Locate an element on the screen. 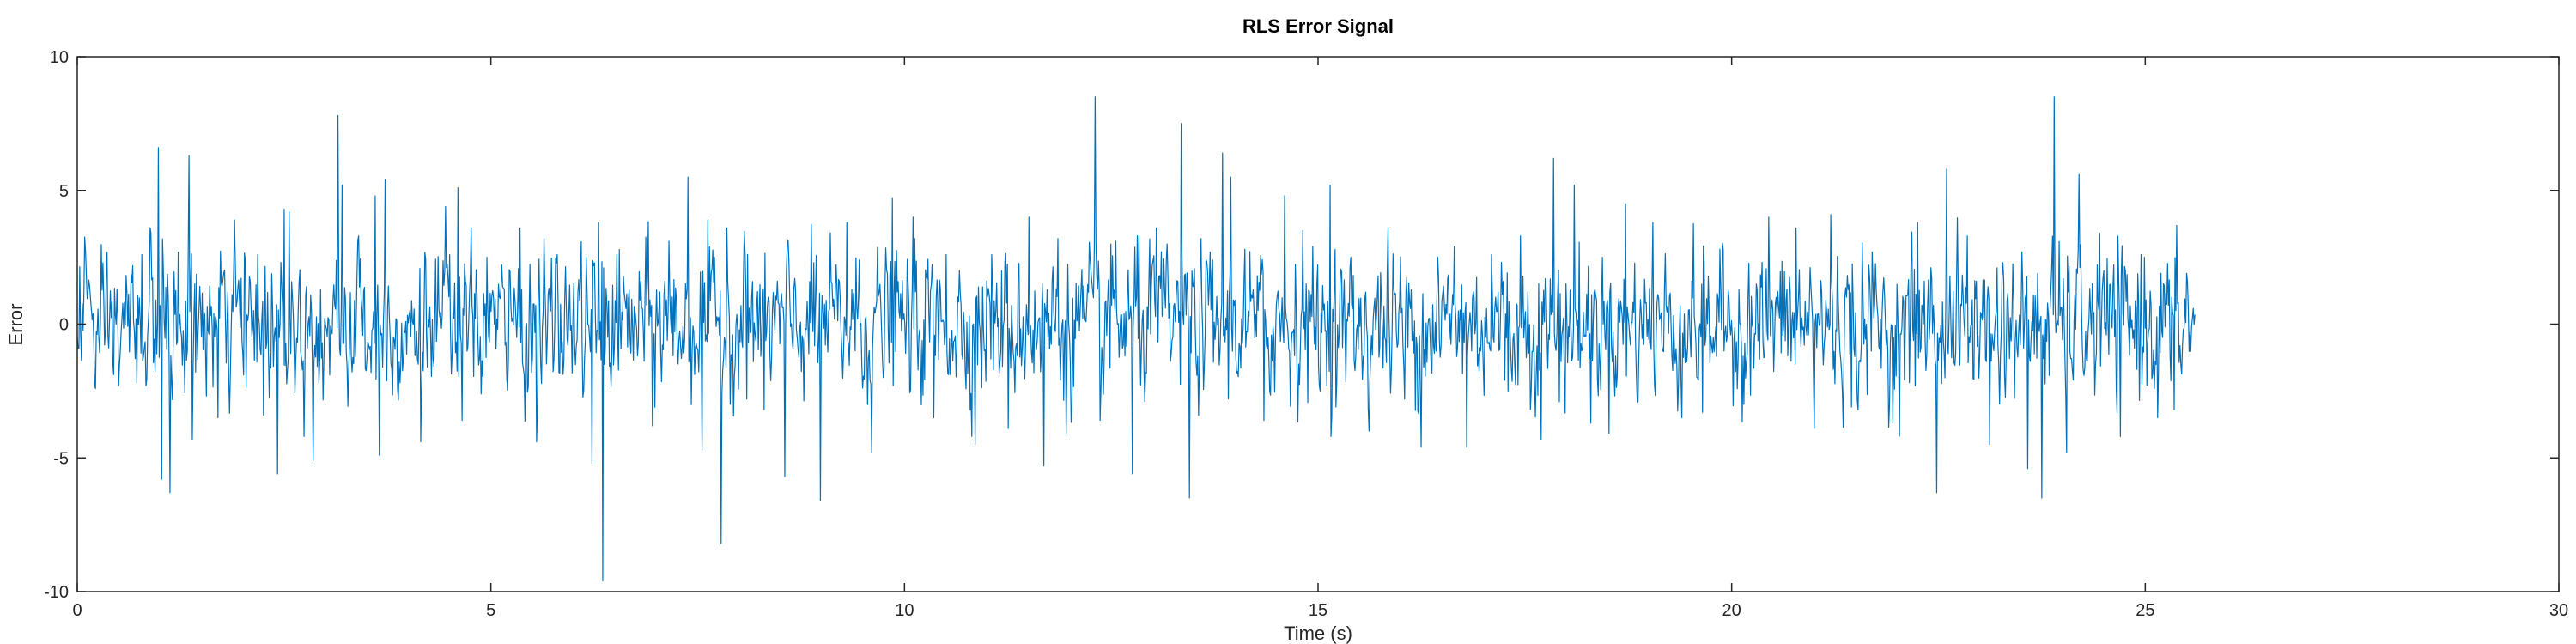  x-tick-label: 5 is located at coordinates (490, 610).